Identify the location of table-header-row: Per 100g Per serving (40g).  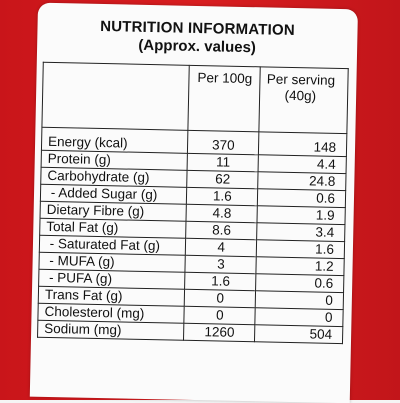
(195, 98).